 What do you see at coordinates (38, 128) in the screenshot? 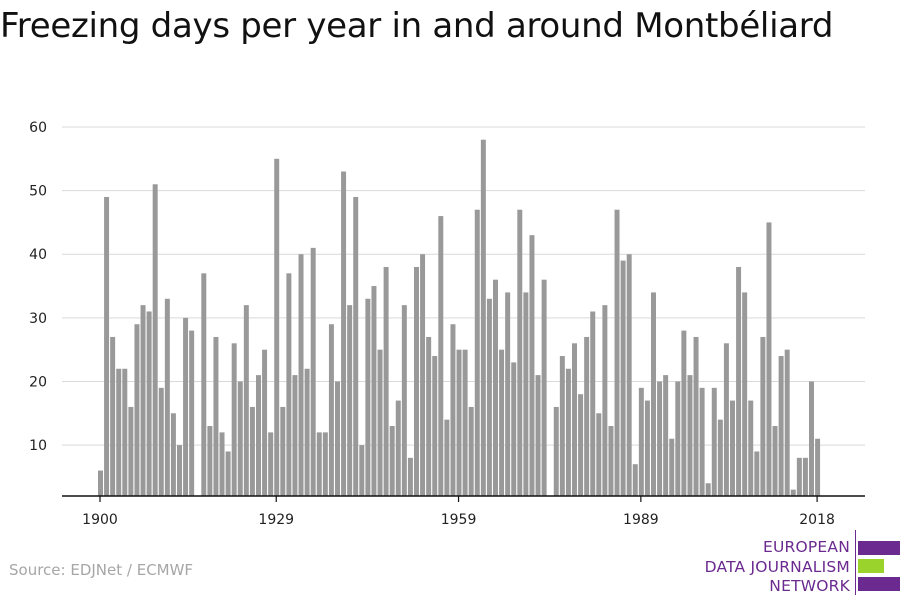
I see `y-tick-label: 60` at bounding box center [38, 128].